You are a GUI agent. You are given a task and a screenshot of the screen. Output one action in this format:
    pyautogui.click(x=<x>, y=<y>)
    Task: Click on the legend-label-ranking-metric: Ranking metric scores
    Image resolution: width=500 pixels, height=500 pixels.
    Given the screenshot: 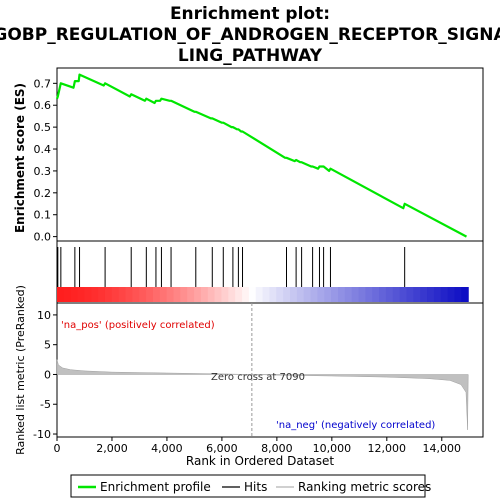 What is the action you would take?
    pyautogui.click(x=364, y=487)
    